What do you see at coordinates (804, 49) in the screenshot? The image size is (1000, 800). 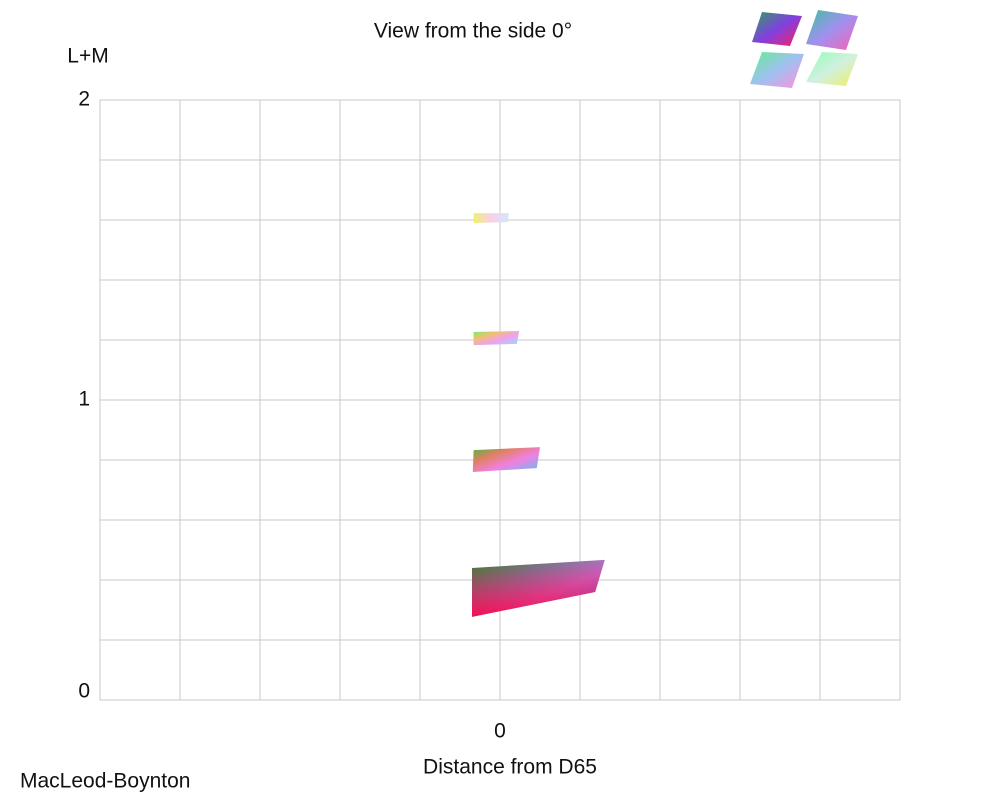 I see `thumbnails` at bounding box center [804, 49].